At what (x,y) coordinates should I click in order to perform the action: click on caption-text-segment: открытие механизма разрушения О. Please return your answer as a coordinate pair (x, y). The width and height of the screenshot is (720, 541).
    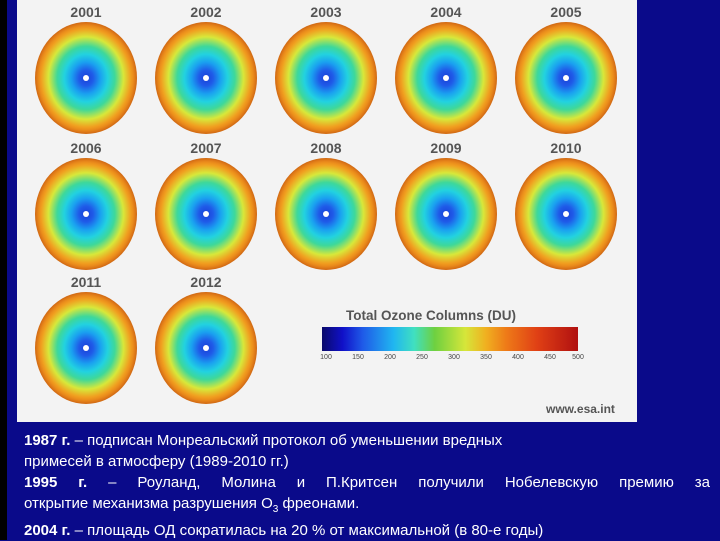
    Looking at the image, I should click on (148, 503).